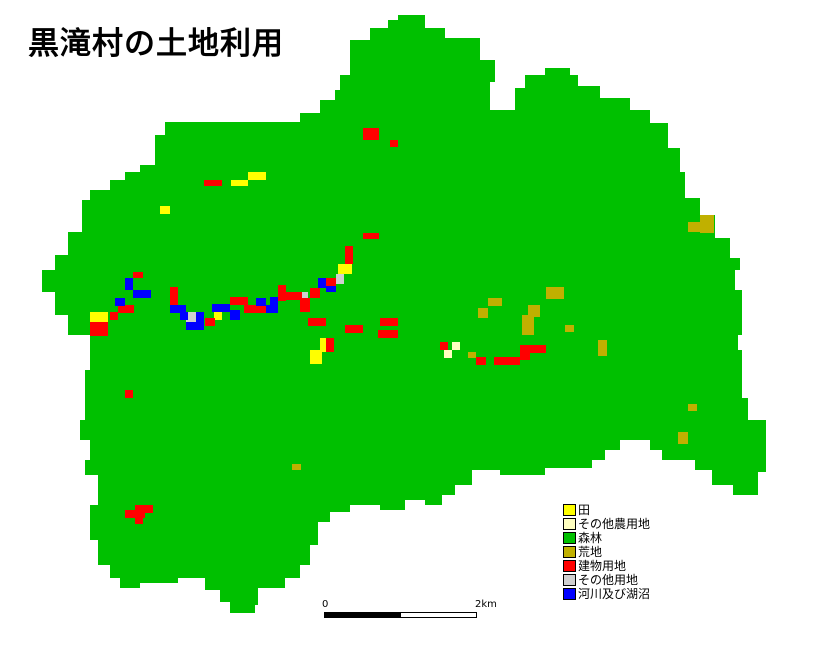 Image resolution: width=833 pixels, height=645 pixels. Describe the element at coordinates (409, 609) in the screenshot. I see `scale-bar: 0 2km` at that location.